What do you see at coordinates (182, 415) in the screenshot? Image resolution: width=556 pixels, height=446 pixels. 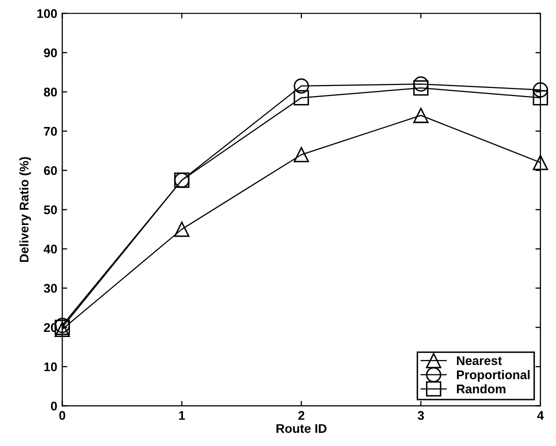 I see `x-tick-label: 1` at bounding box center [182, 415].